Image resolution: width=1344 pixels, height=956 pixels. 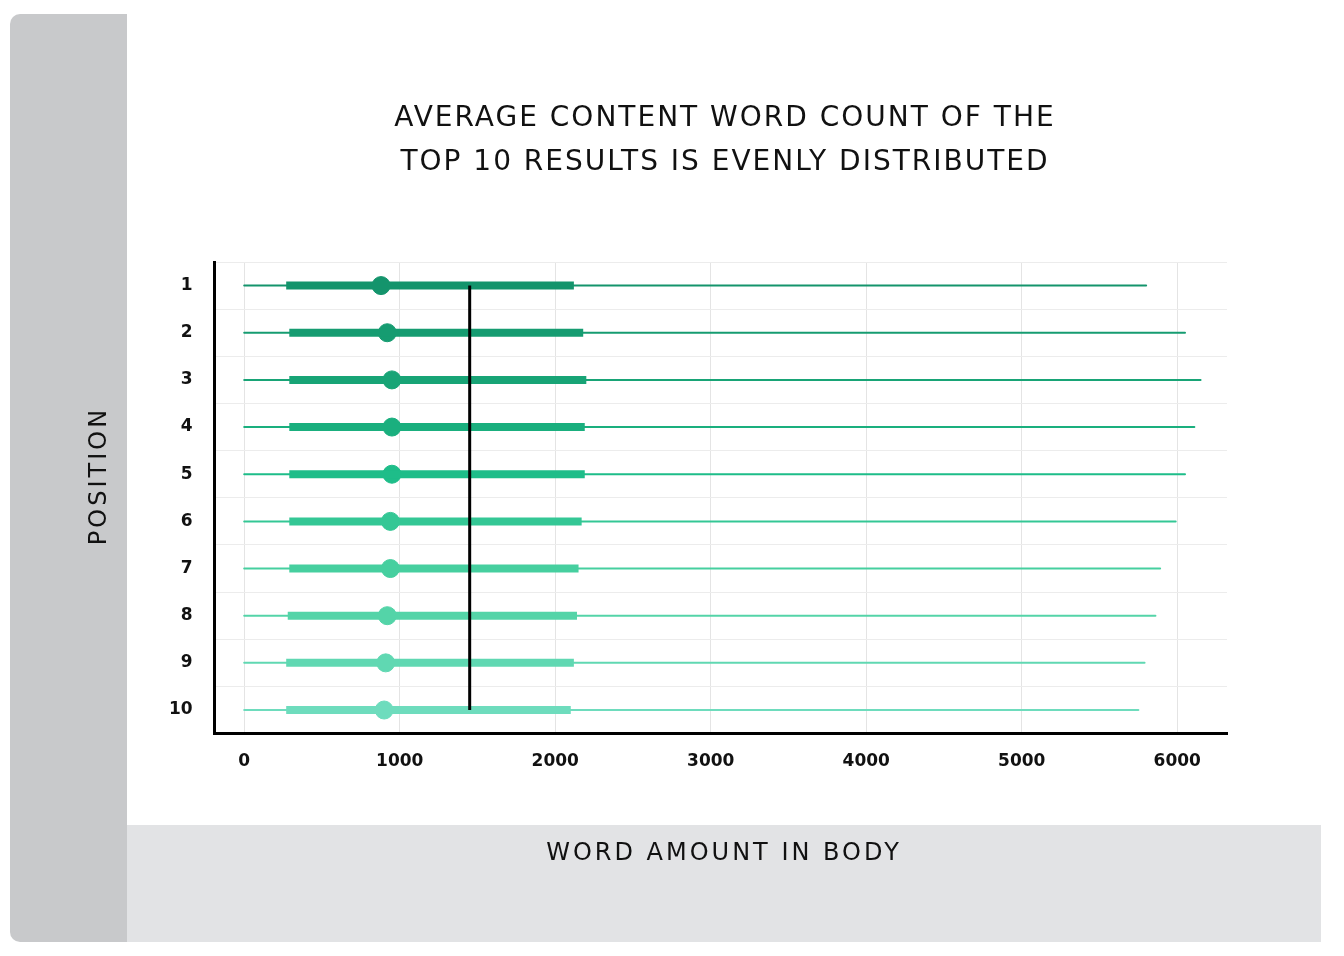 What do you see at coordinates (98, 476) in the screenshot?
I see `y-axis-title: POSITION` at bounding box center [98, 476].